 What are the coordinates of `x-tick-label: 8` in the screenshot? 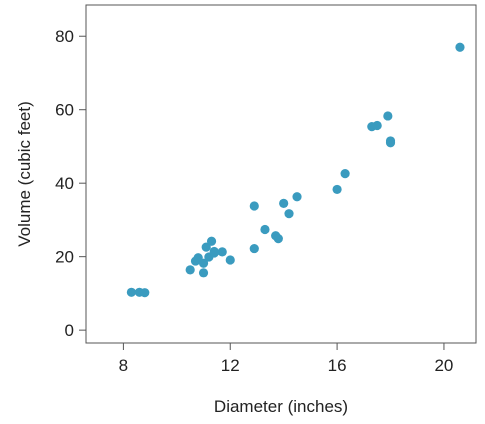 It's located at (123, 365).